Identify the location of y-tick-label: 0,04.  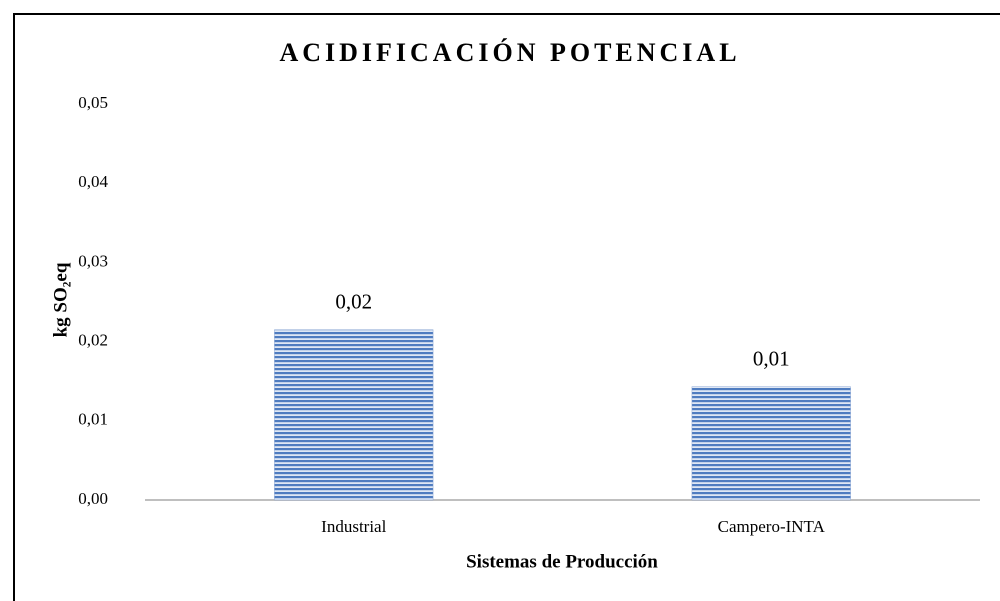
(93, 181).